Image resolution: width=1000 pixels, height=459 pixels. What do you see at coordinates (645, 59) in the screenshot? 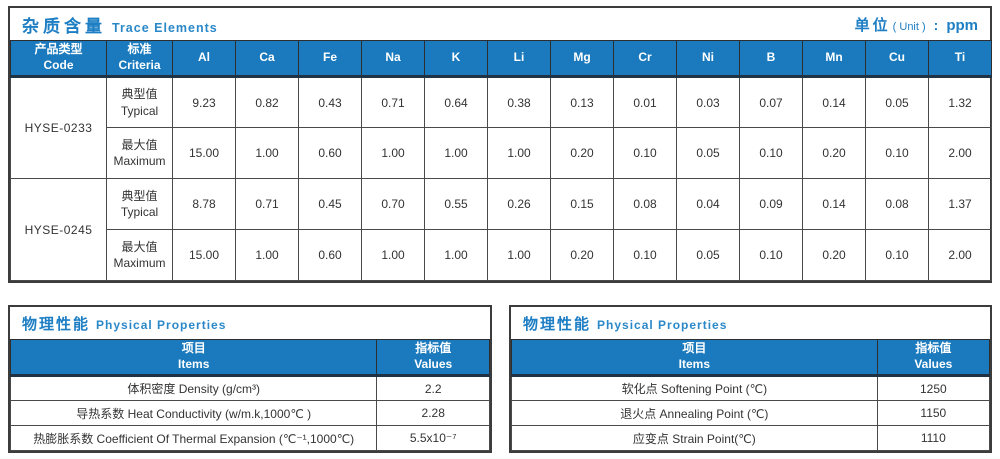
I see `element-column-header: Cr` at bounding box center [645, 59].